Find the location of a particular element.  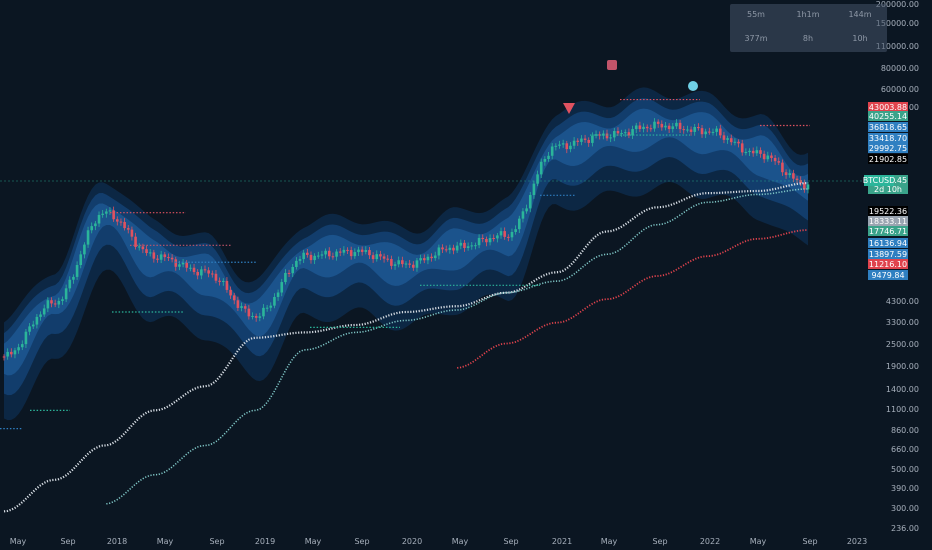

price-axis-tick-label: 150000.00 is located at coordinates (897, 23).